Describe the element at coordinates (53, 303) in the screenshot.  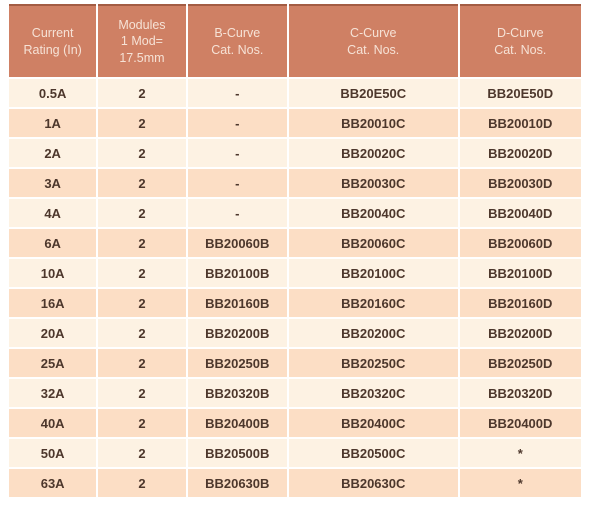
I see `current-rating-cell: 16A` at that location.